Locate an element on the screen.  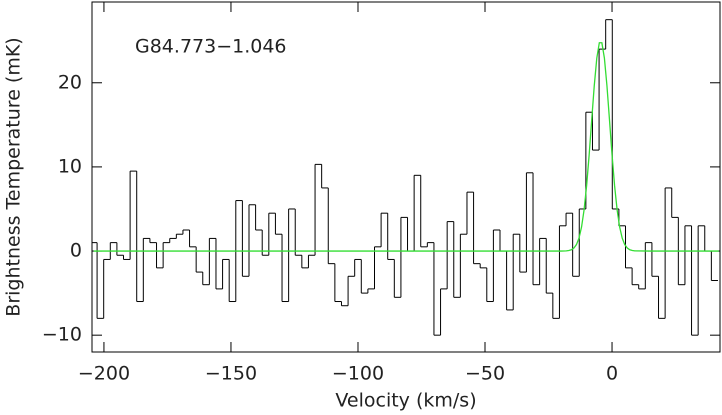
y-tick-label: −10 is located at coordinates (62, 335).